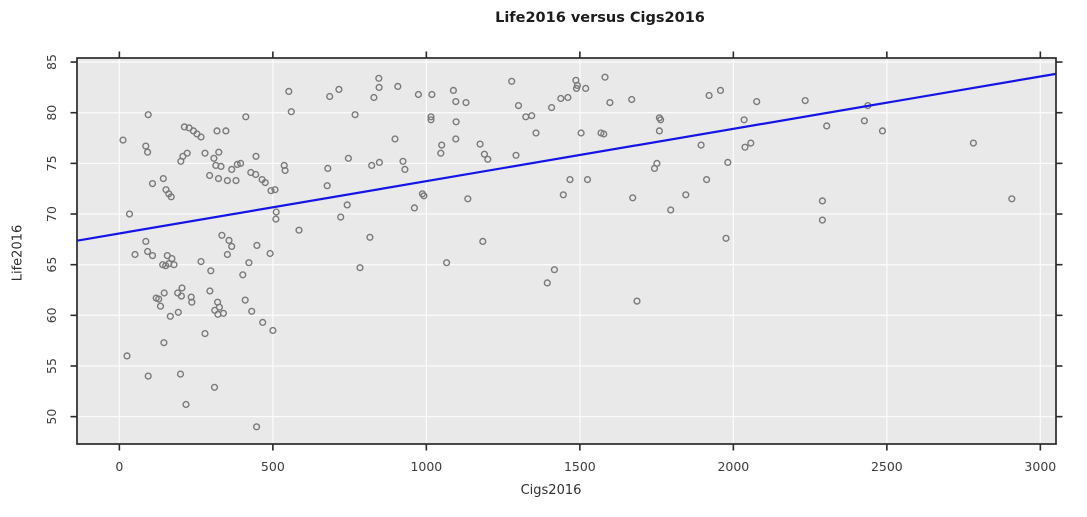 This screenshot has width=1087, height=517. I want to click on x-tick-label: 2000, so click(733, 466).